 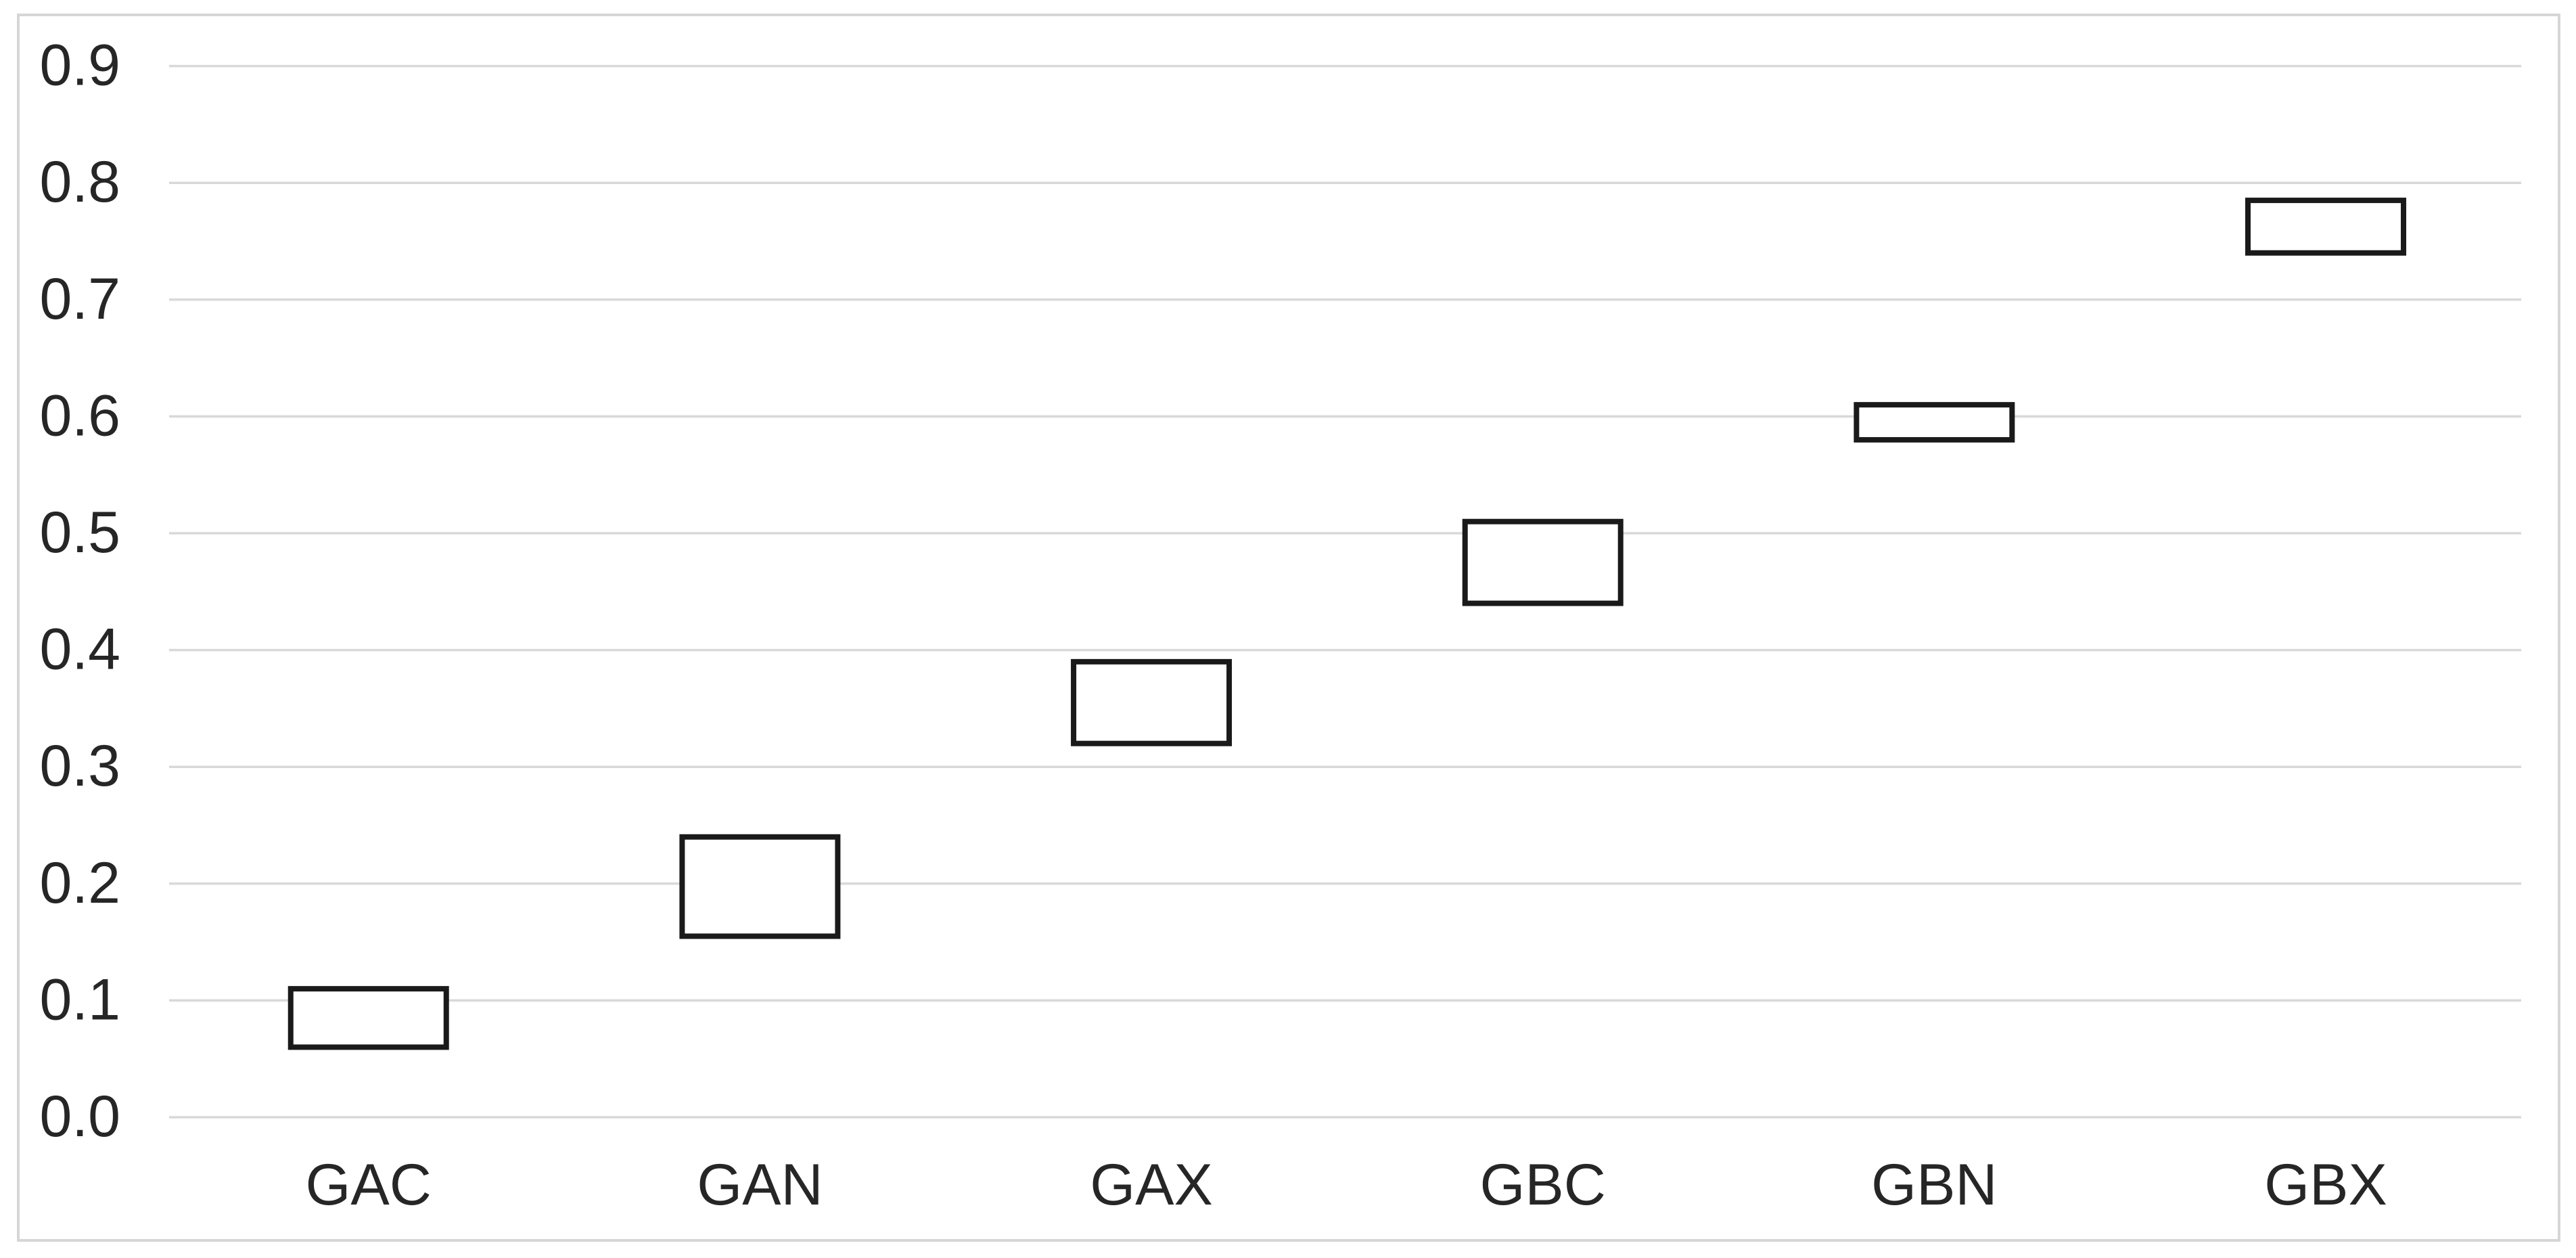 What do you see at coordinates (1346, 1184) in the screenshot?
I see `x-axis-category-labels-group: GAC GAN GAX GBC GBN GBX` at bounding box center [1346, 1184].